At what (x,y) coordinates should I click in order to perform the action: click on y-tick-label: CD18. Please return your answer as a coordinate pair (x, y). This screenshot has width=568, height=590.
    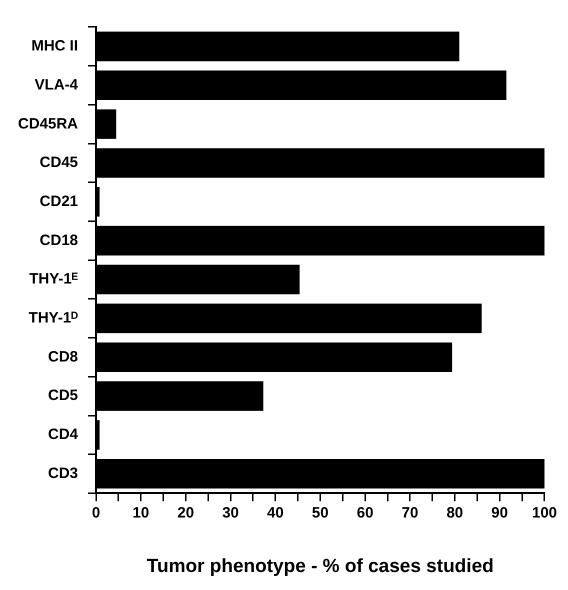
    Looking at the image, I should click on (59, 240).